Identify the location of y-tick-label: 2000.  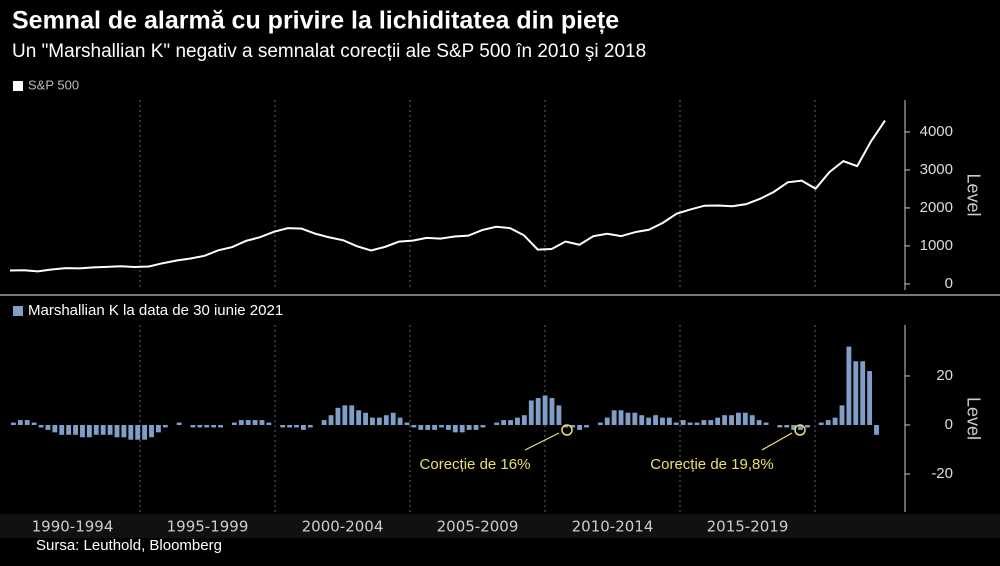
(936, 207).